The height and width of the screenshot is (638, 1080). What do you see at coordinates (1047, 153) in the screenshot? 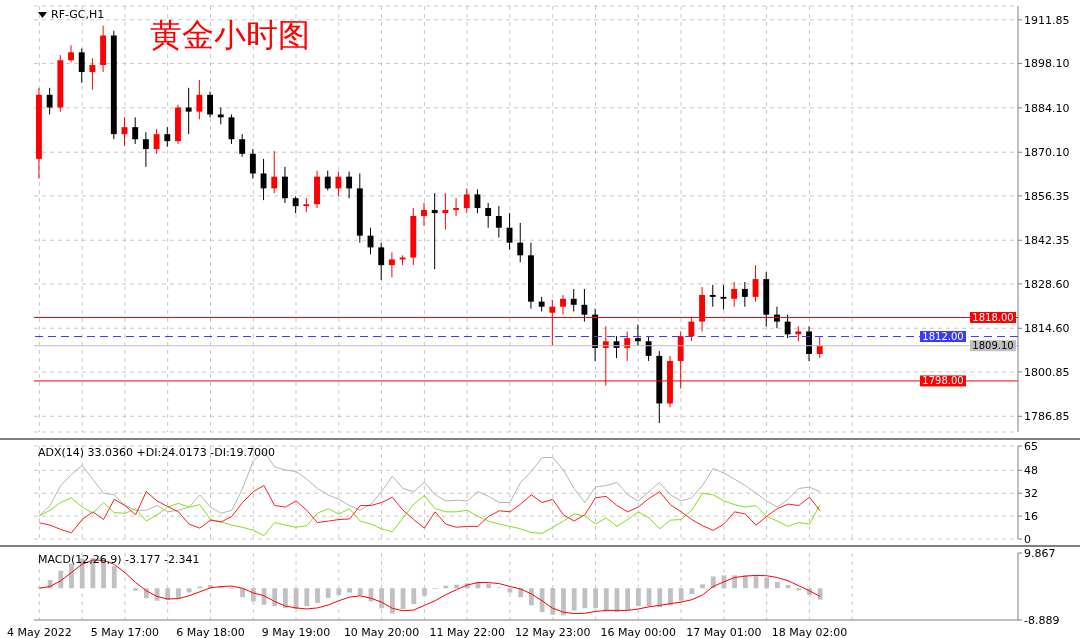
I see `y-tick-label: 1870.10` at bounding box center [1047, 153].